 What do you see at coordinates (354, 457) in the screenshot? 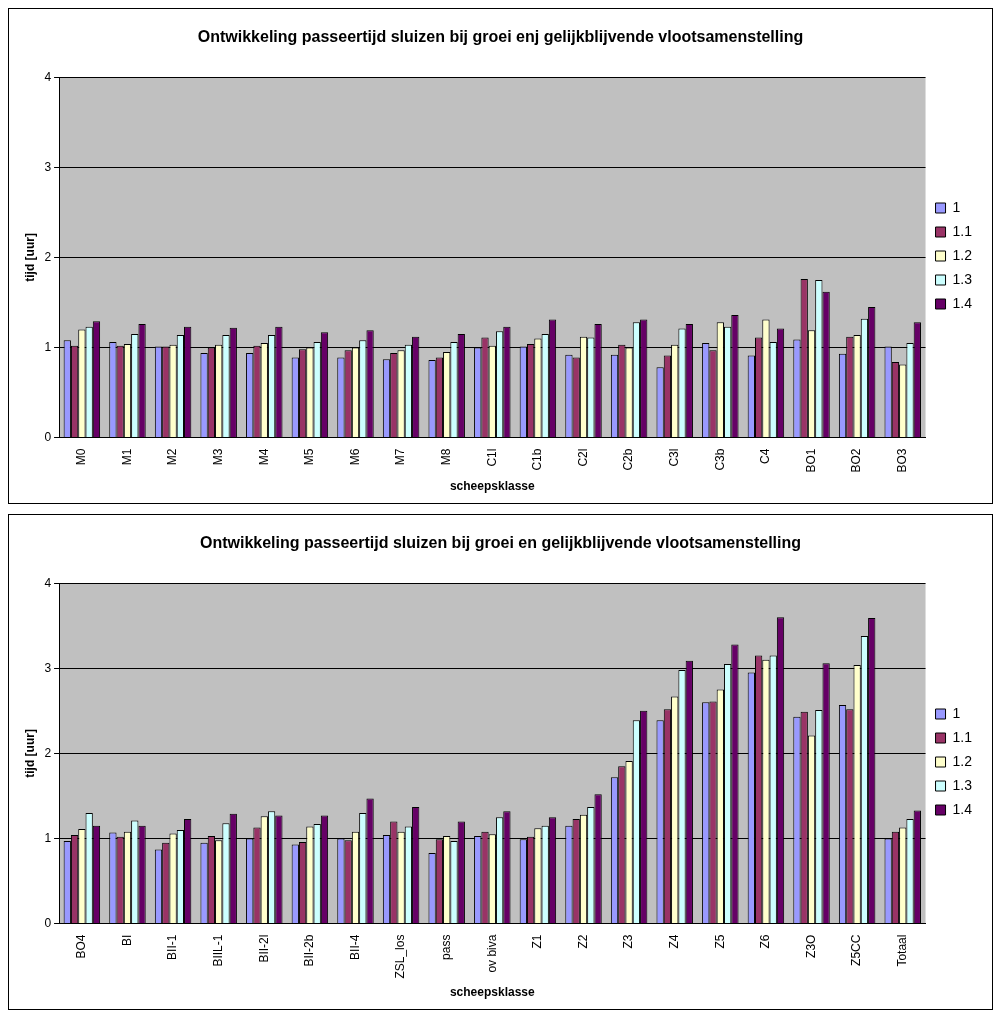
I see `x-tick-label: M6` at bounding box center [354, 457].